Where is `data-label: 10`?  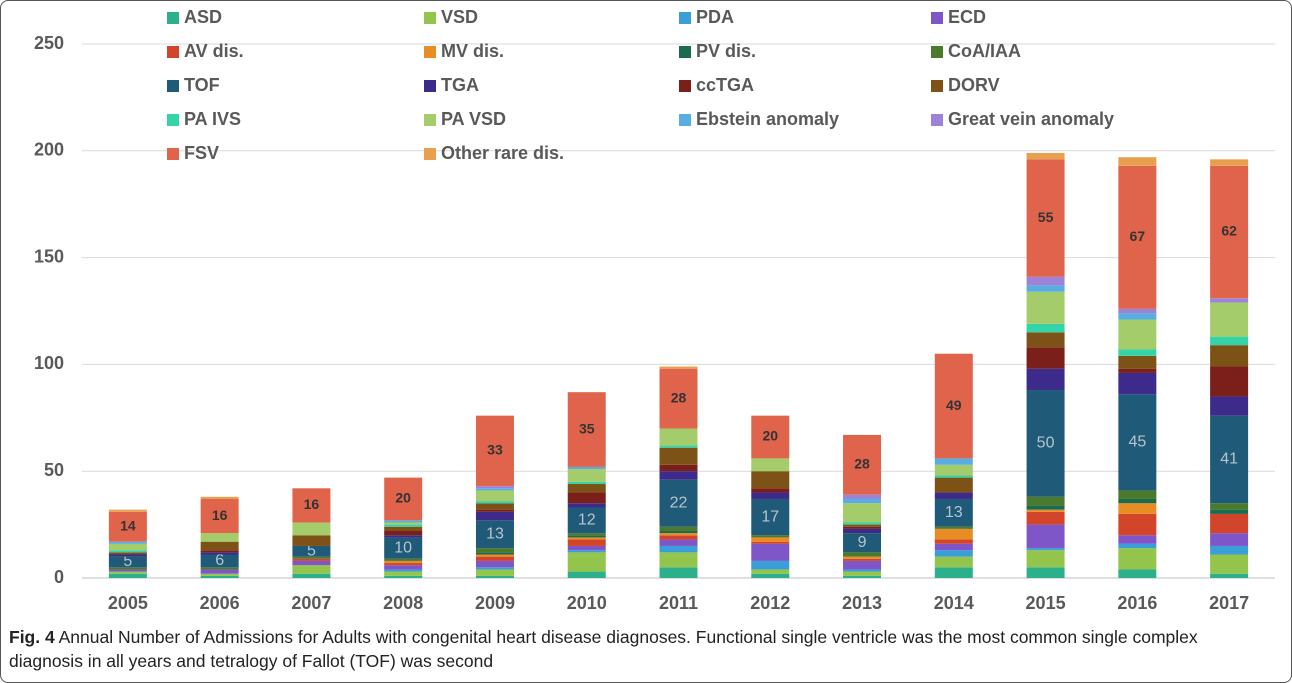
data-label: 10 is located at coordinates (403, 547).